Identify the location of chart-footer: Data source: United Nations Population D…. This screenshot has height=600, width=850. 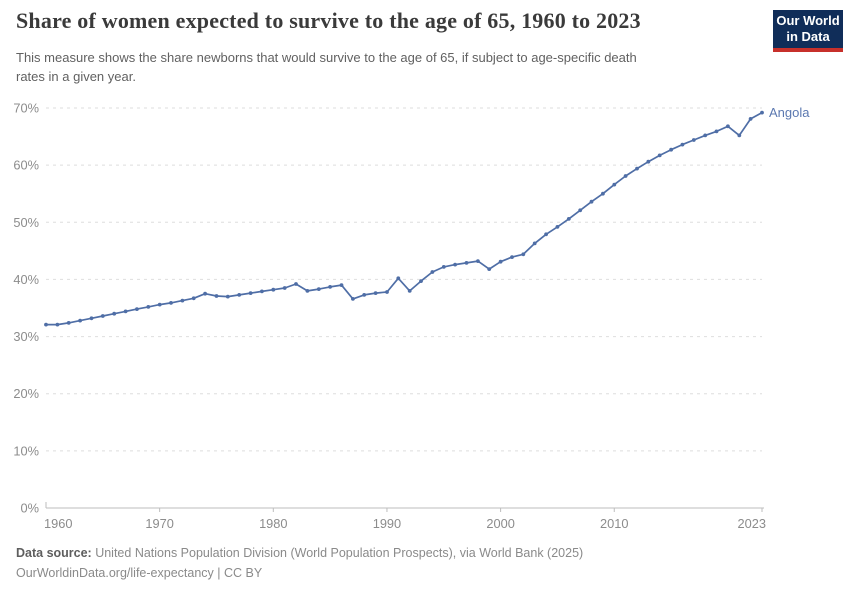
(416, 563).